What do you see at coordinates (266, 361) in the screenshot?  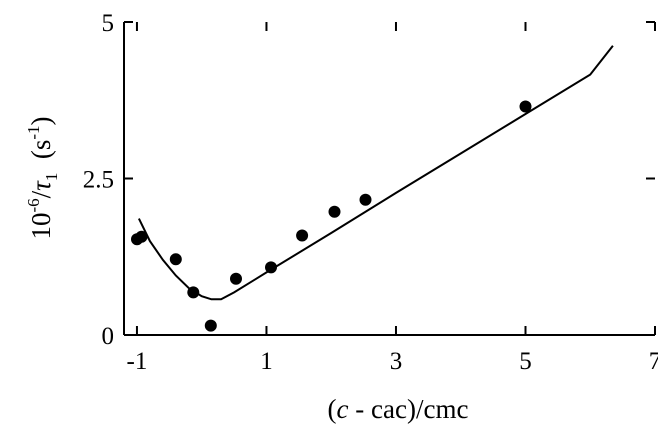 I see `x-tick-label: 1` at bounding box center [266, 361].